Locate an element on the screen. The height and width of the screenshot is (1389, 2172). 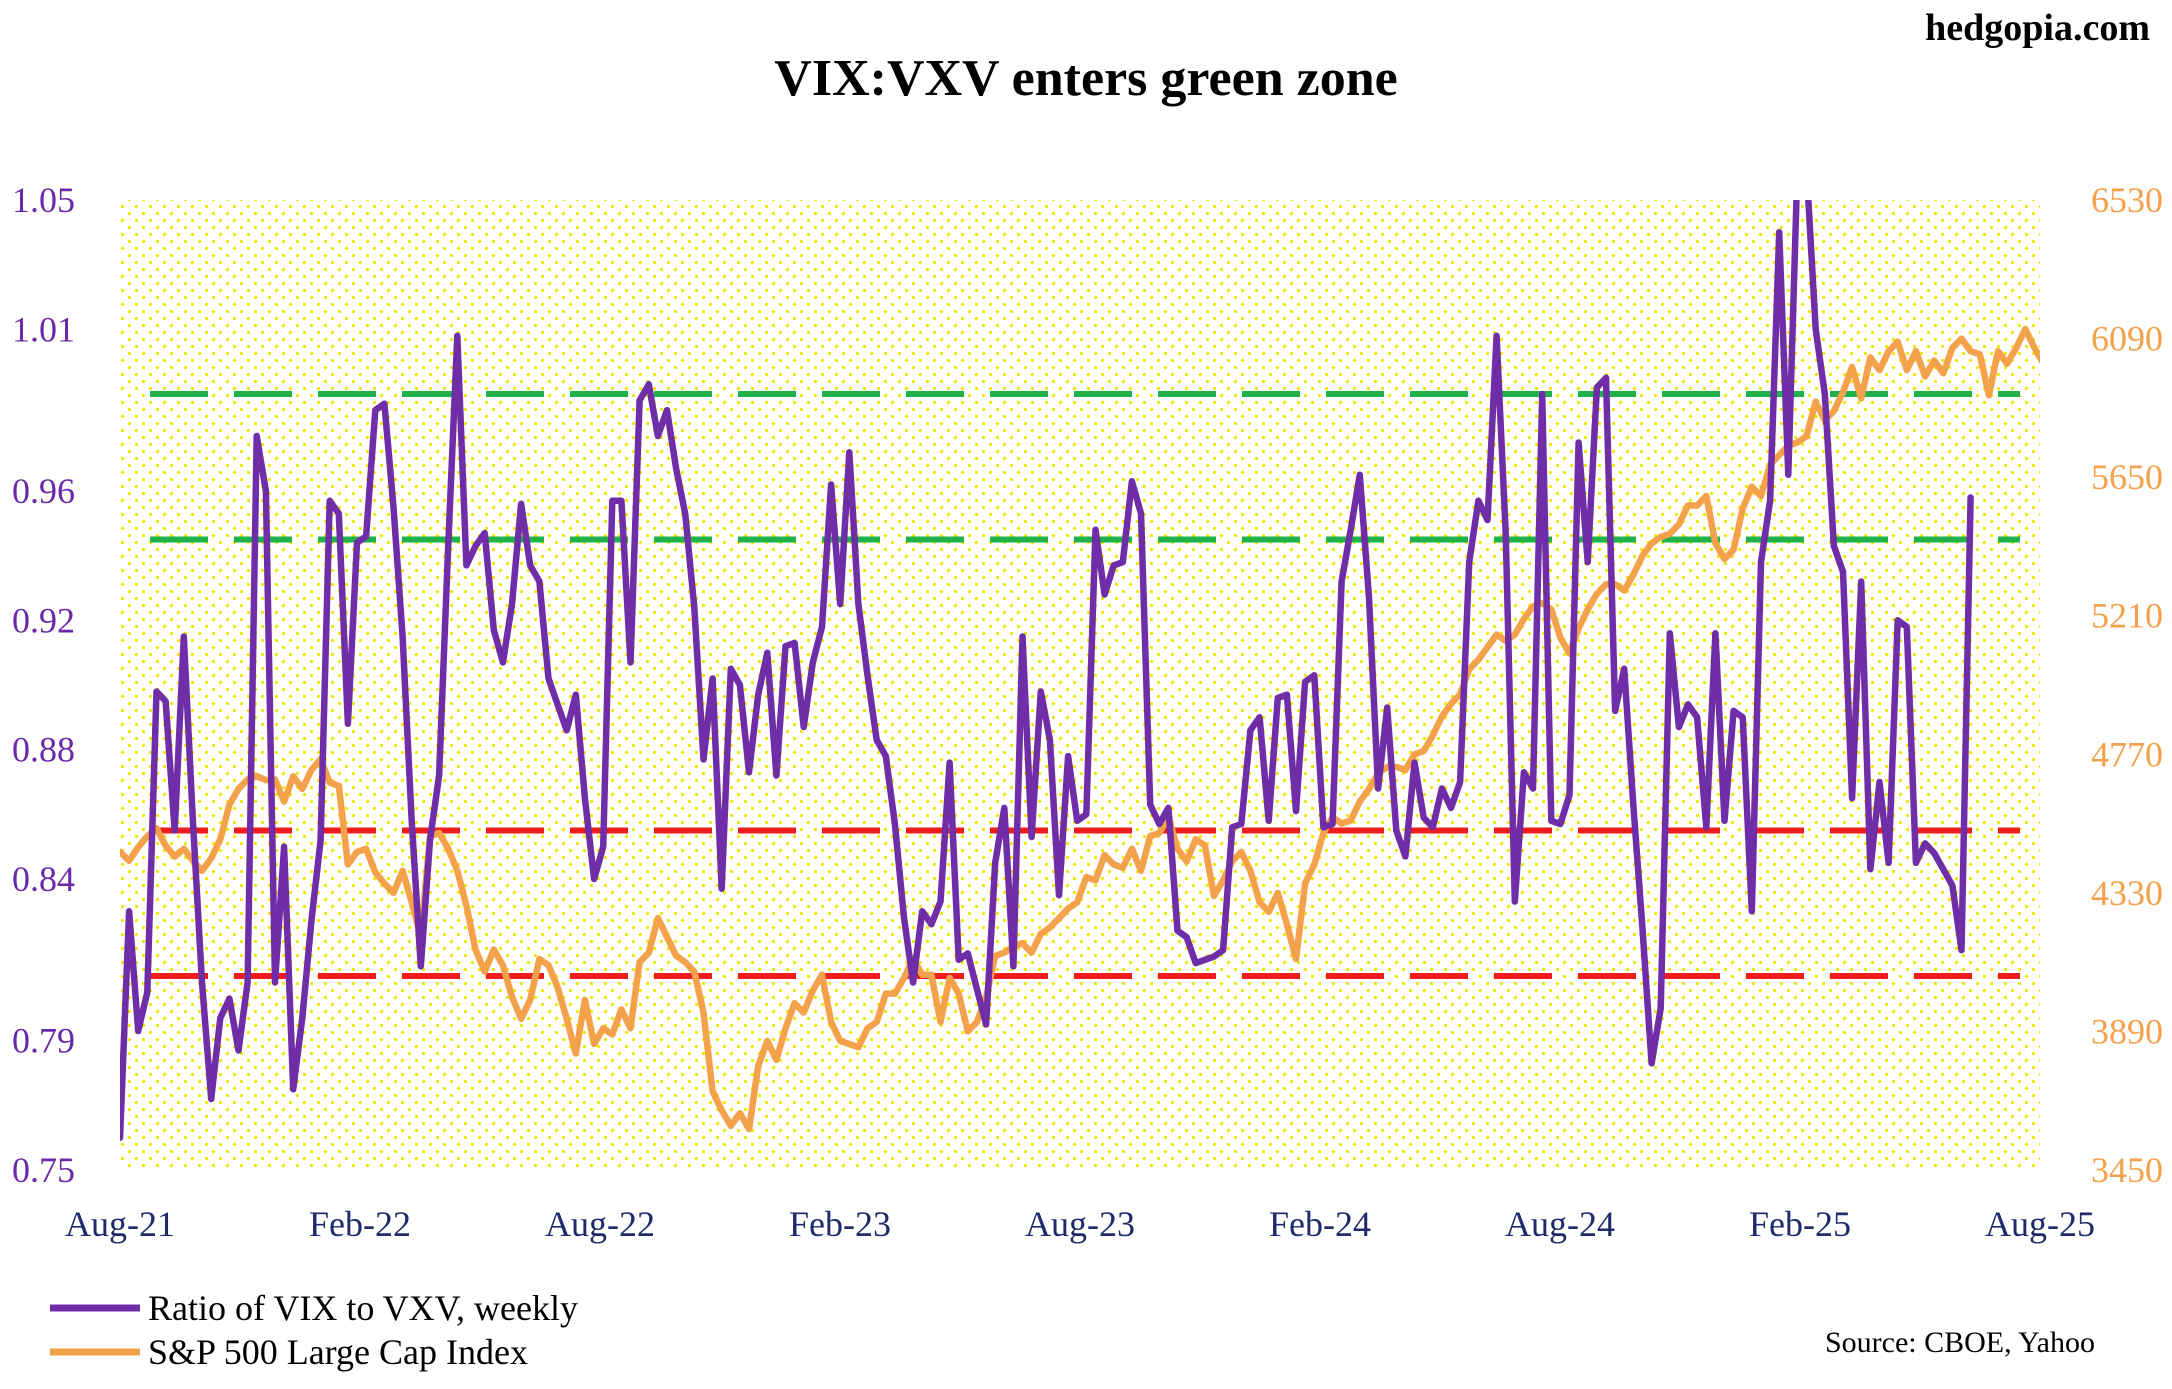
left-tick-label: 0.79 is located at coordinates (43, 1041).